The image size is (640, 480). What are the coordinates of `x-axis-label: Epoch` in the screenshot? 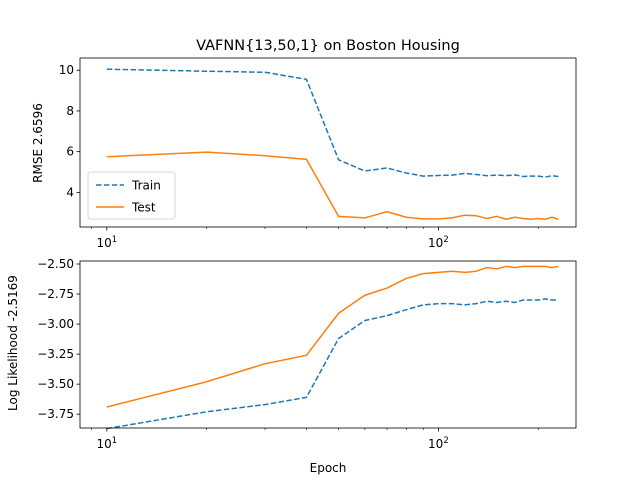 It's located at (328, 468).